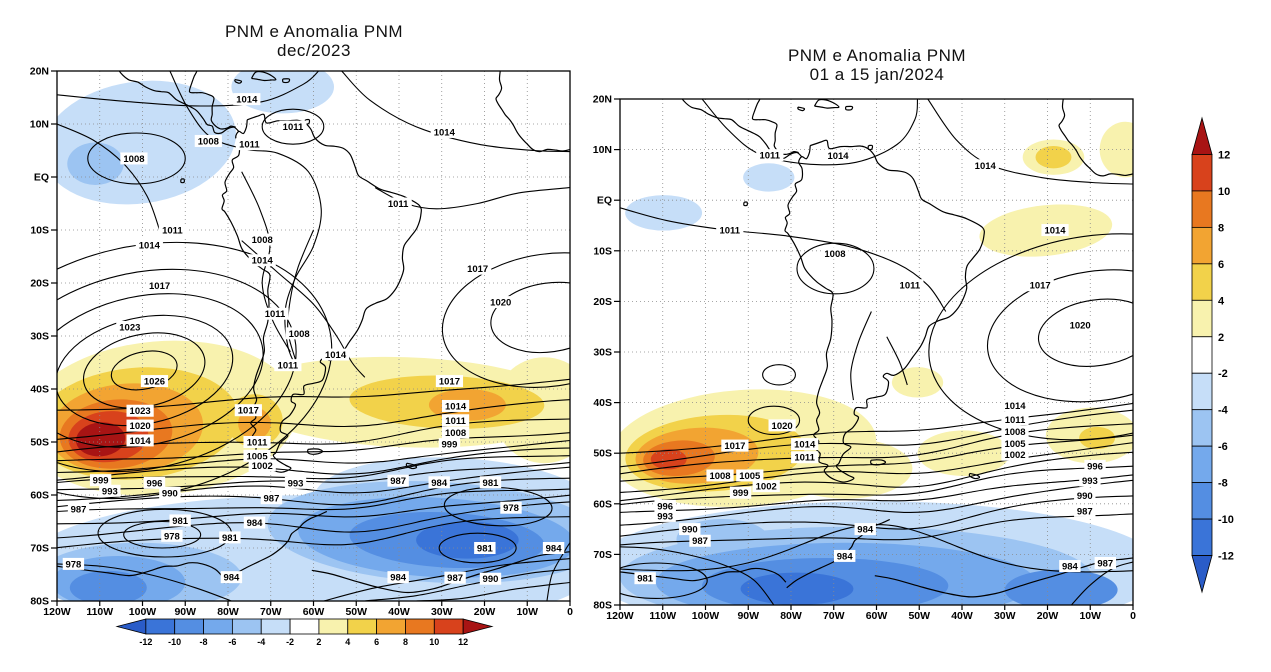 The image size is (1271, 672). I want to click on colorbar-tick-label: -12, so click(145, 642).